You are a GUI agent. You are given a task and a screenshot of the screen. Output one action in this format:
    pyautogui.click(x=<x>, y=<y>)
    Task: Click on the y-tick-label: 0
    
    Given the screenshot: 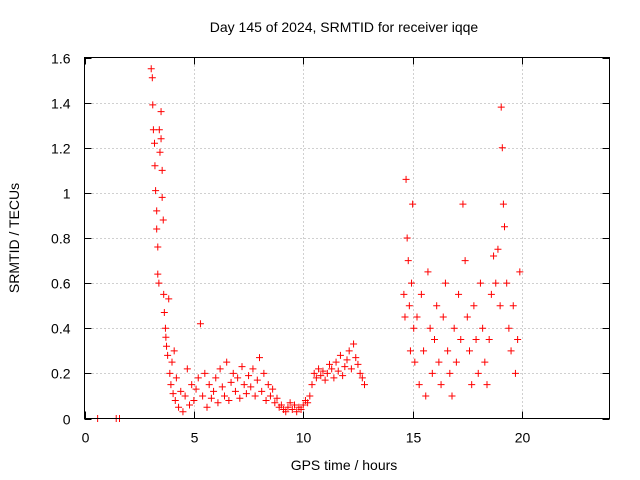 What is the action you would take?
    pyautogui.click(x=67, y=420)
    